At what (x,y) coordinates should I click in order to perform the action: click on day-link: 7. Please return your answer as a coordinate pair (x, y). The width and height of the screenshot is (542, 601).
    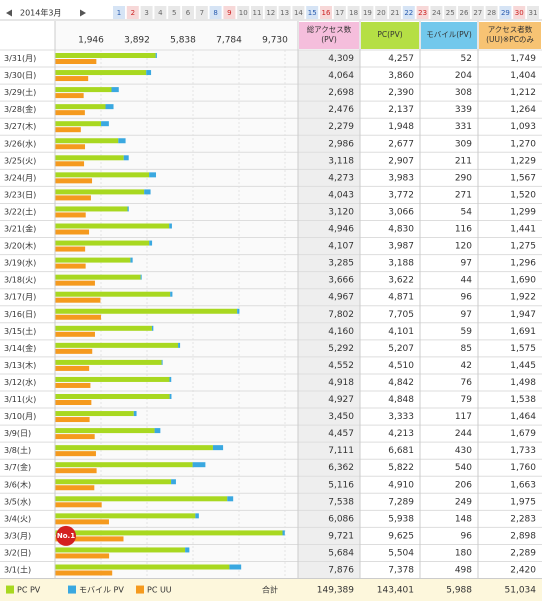
    Looking at the image, I should click on (202, 13).